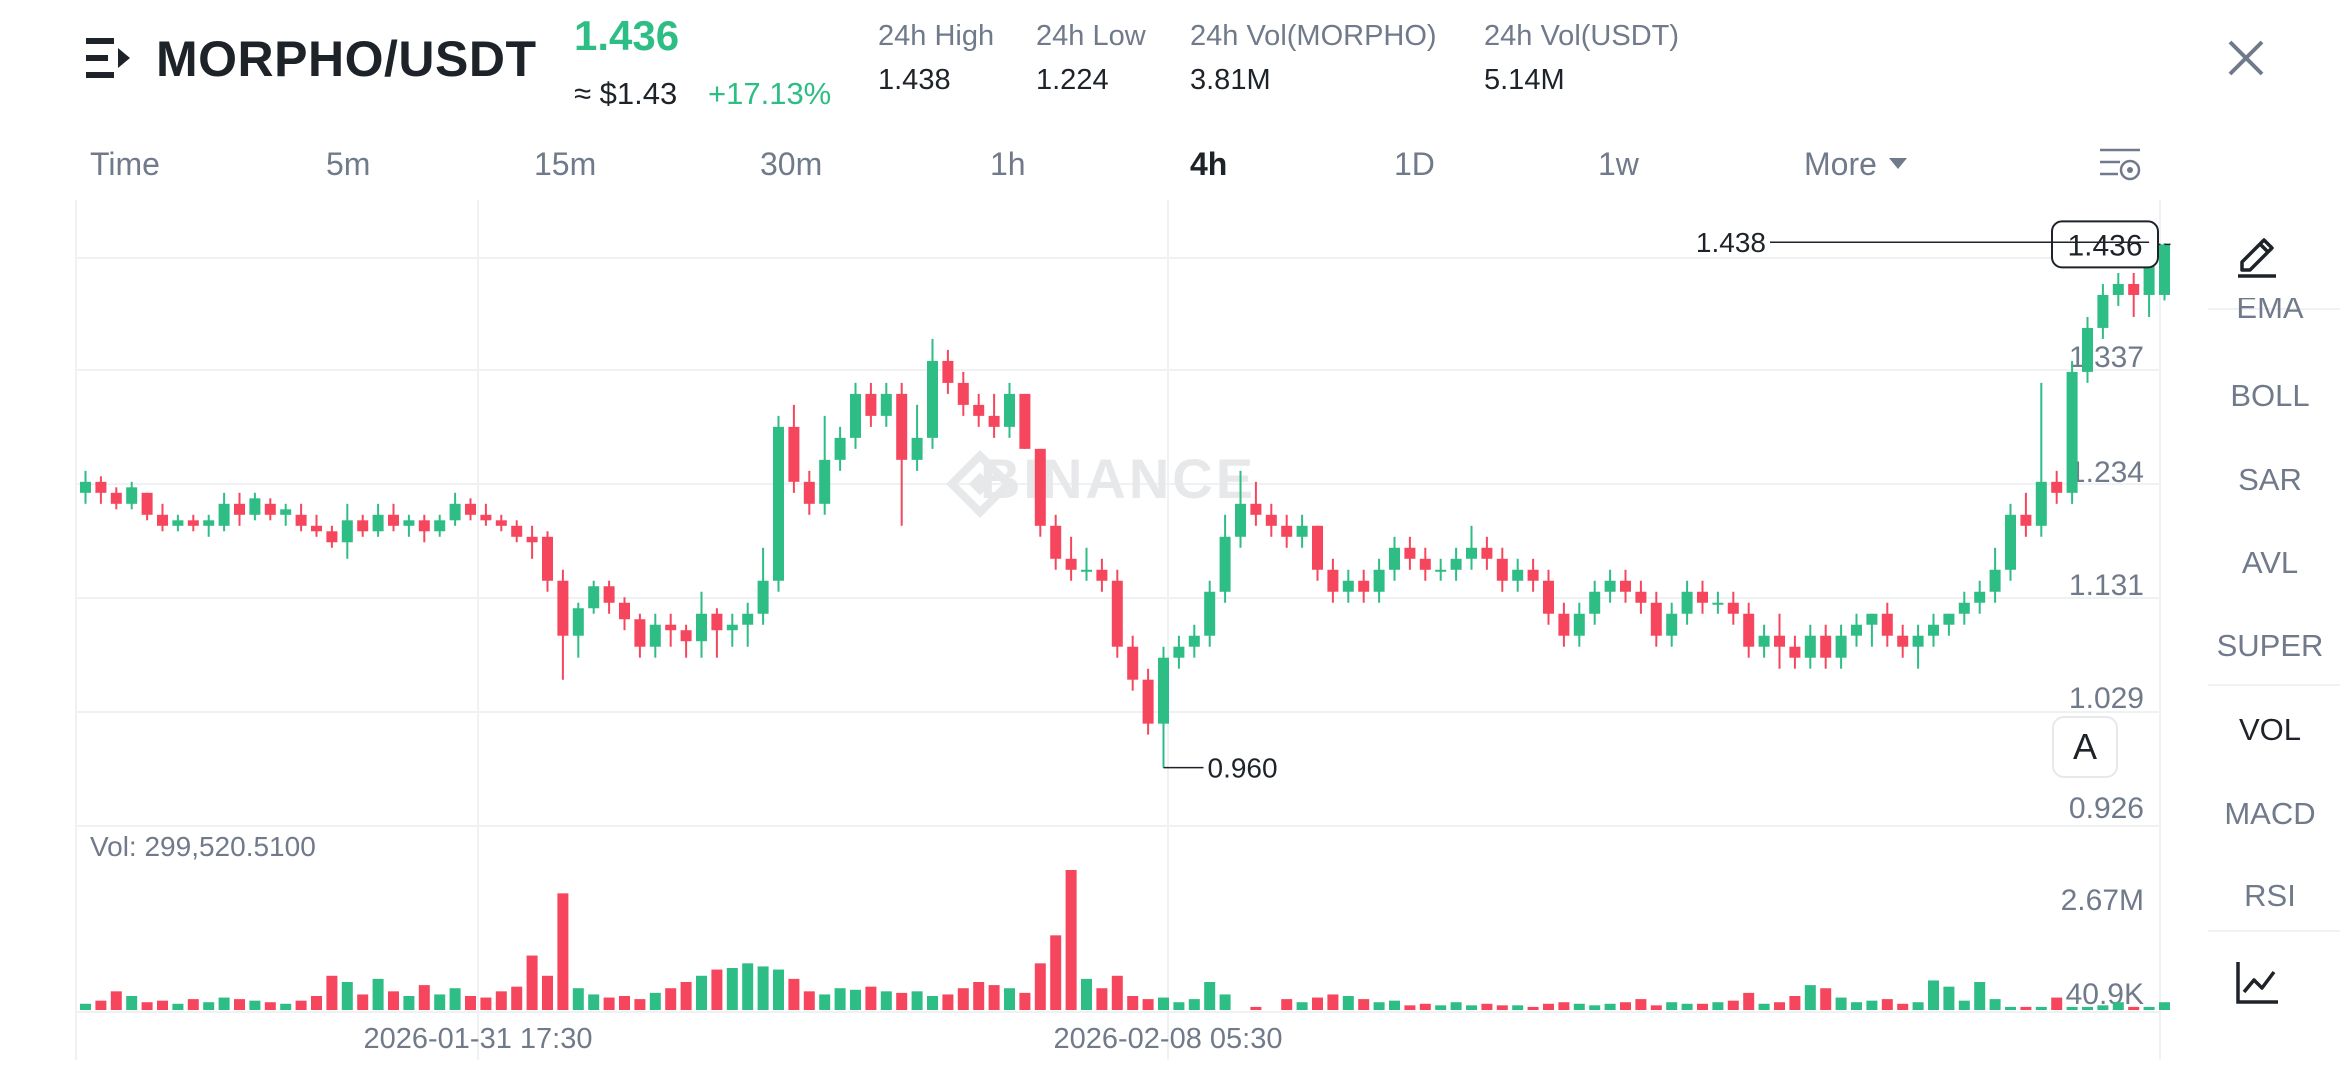 The width and height of the screenshot is (2340, 1080). Describe the element at coordinates (565, 164) in the screenshot. I see `tab-15m: 15m` at that location.